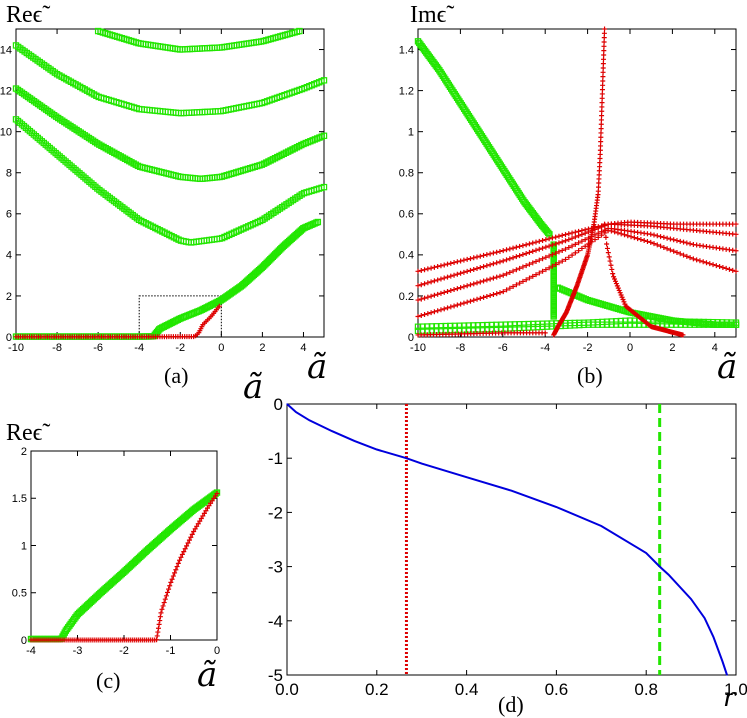 The image size is (747, 718). What do you see at coordinates (590, 375) in the screenshot?
I see `panel-b-label: (b)` at bounding box center [590, 375].